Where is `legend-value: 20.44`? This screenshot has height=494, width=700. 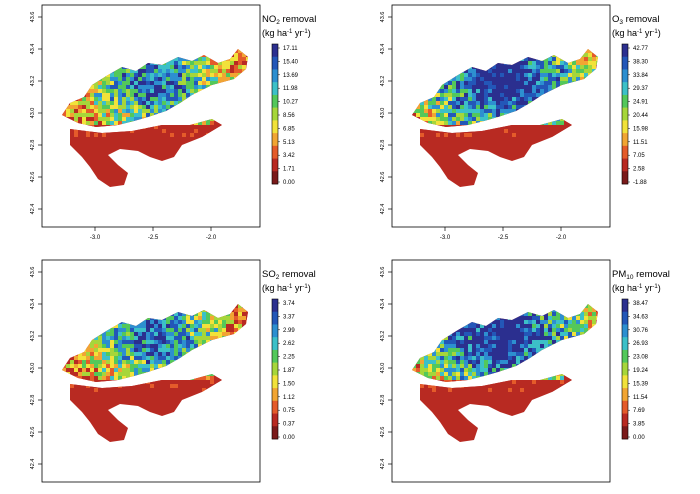
legend-value: 20.44 is located at coordinates (641, 116).